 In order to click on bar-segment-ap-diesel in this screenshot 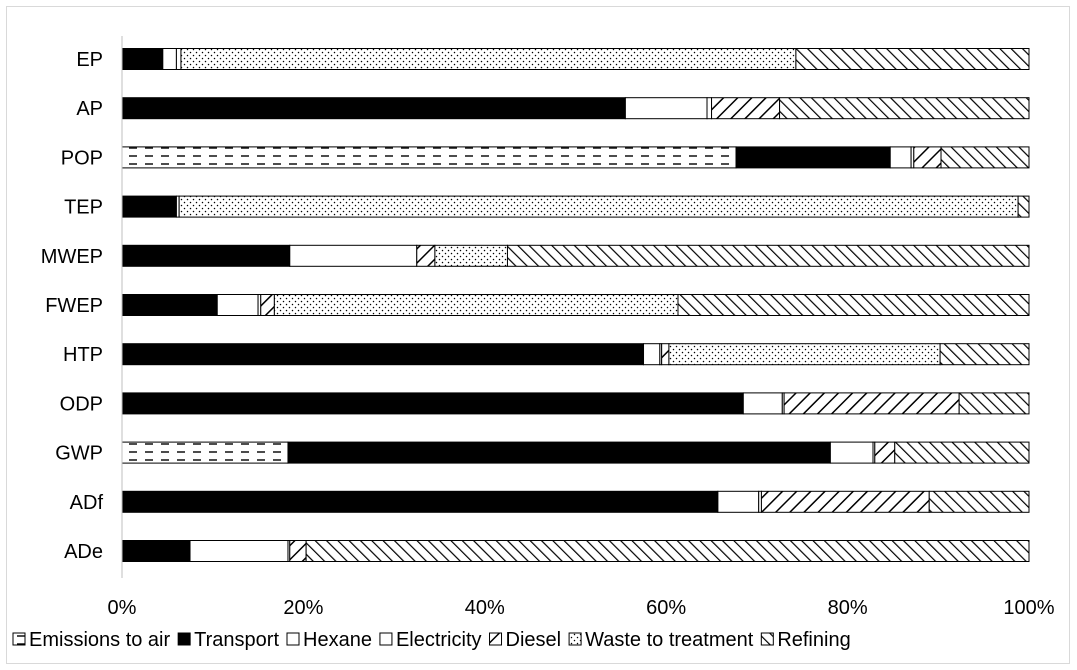, I will do `click(746, 108)`.